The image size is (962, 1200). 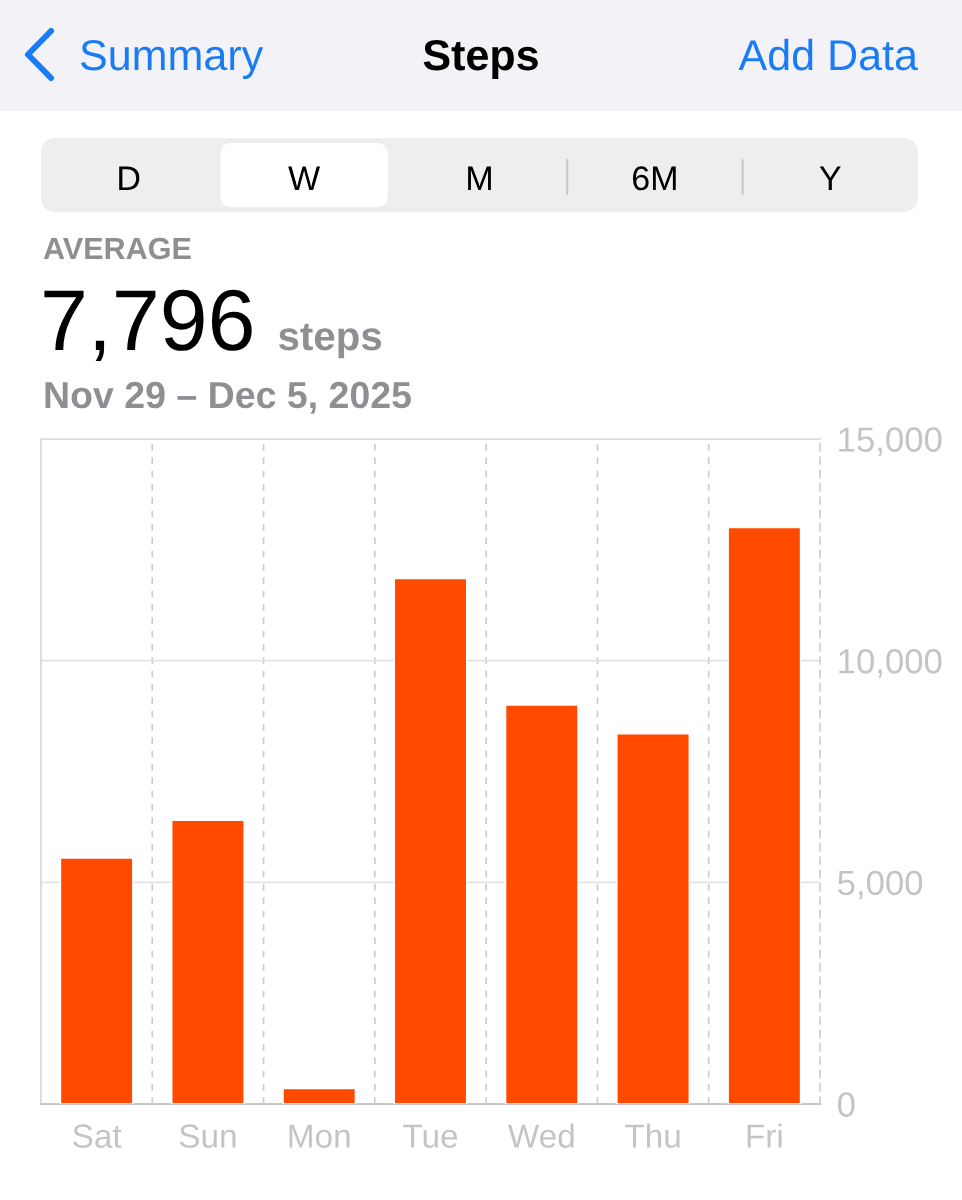 I want to click on x-tick-label: Tue, so click(x=430, y=1136).